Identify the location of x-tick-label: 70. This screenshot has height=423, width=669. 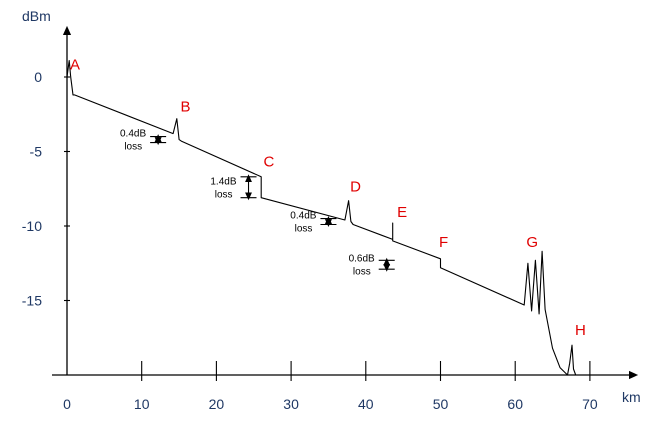
(590, 404).